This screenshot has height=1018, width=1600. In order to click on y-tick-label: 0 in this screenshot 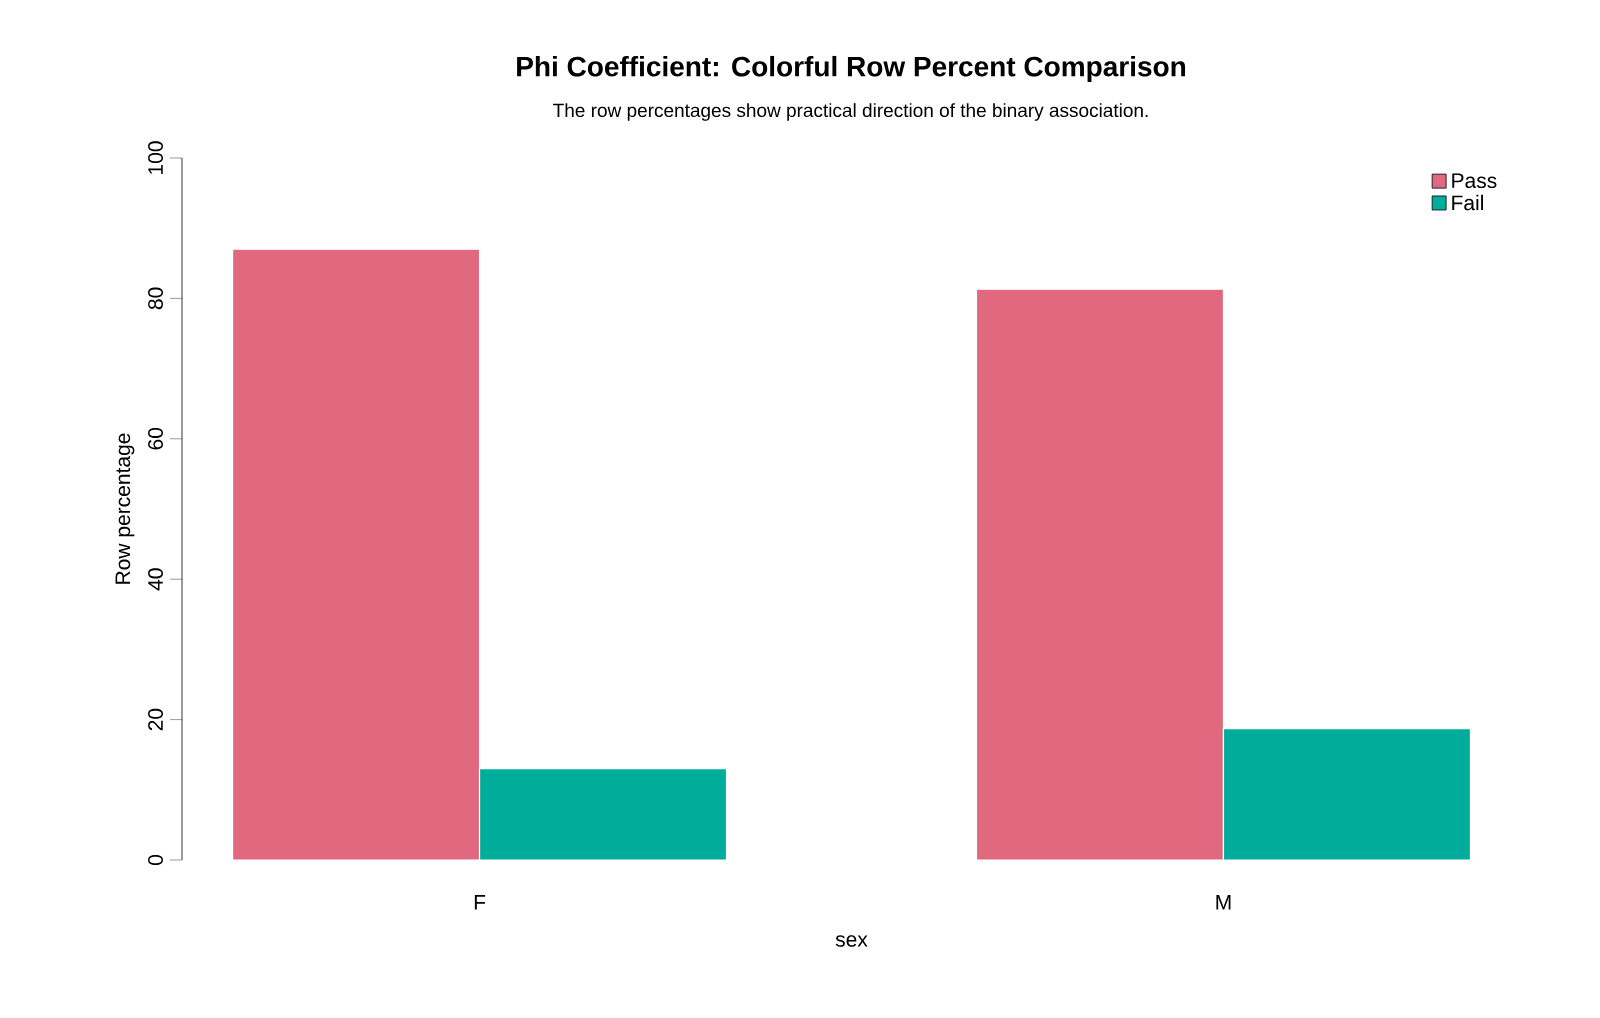, I will do `click(155, 860)`.